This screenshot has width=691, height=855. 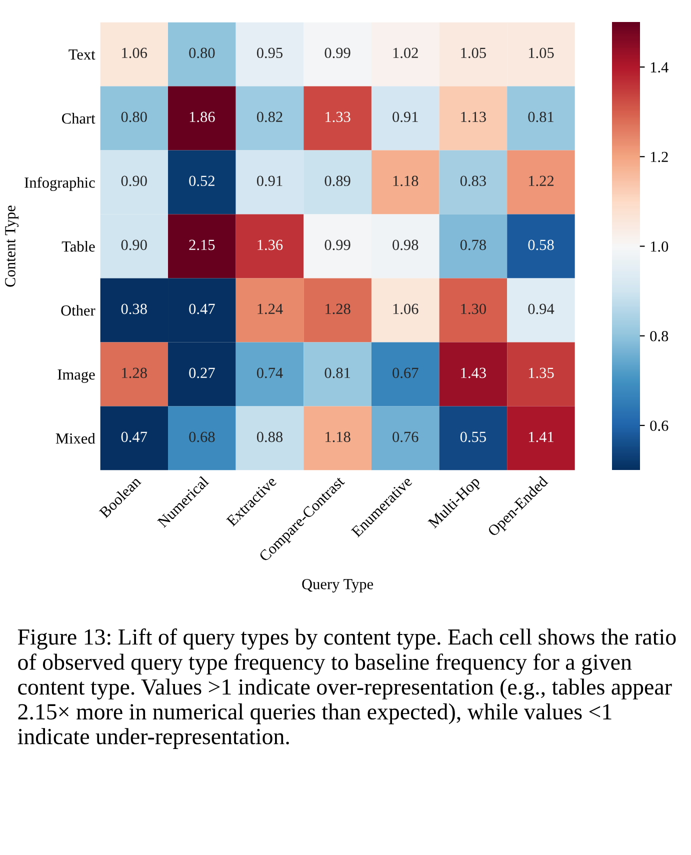 I want to click on data-label: 1.30, so click(x=473, y=309).